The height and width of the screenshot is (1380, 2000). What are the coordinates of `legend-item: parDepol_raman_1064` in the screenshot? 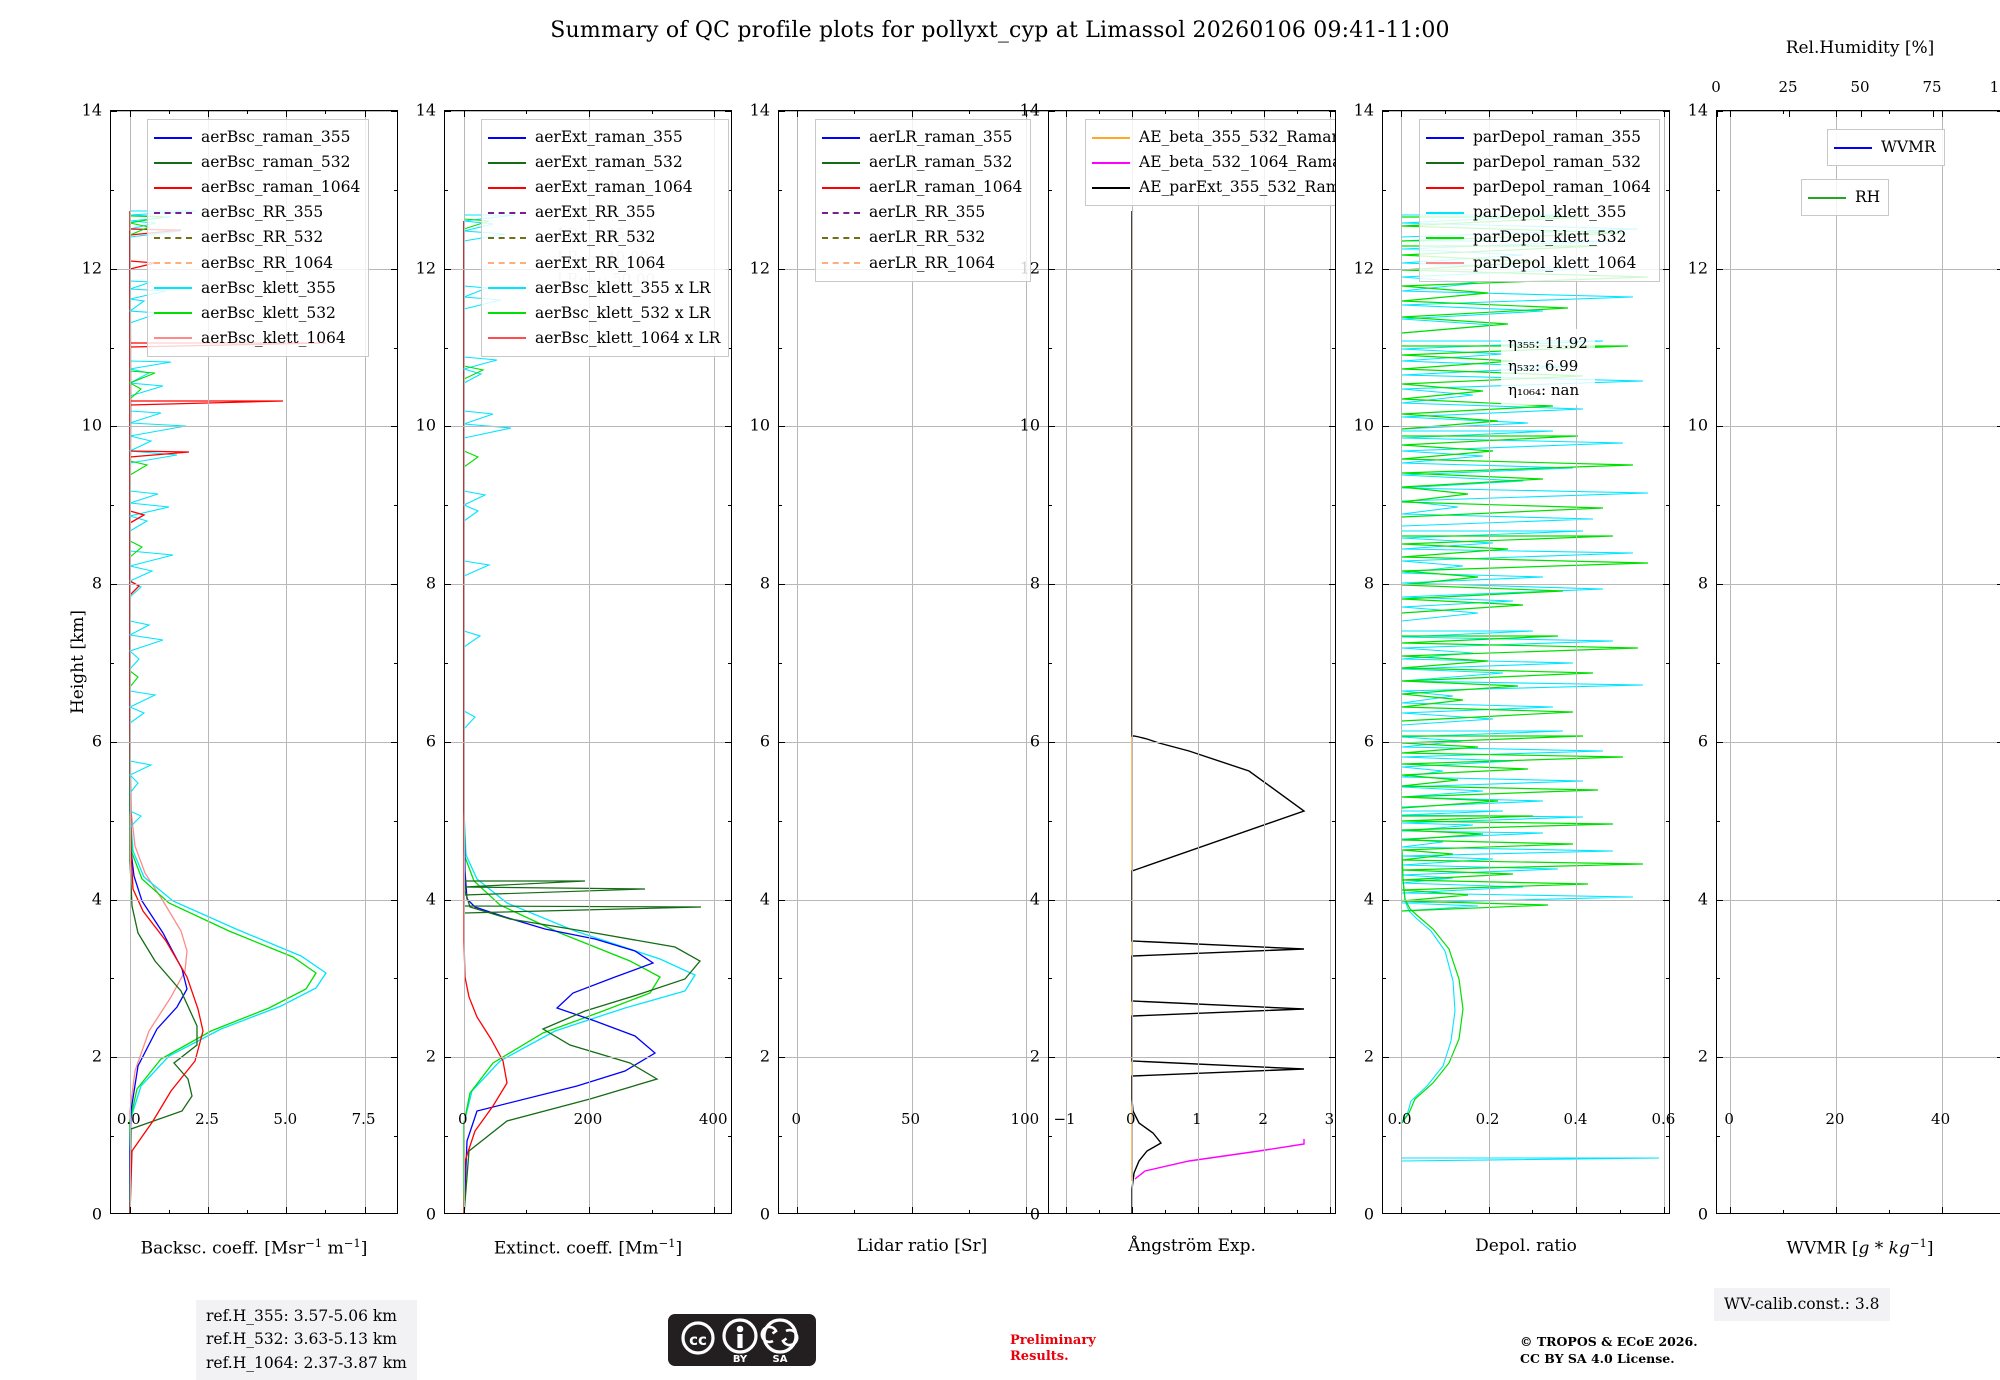 It's located at (1538, 187).